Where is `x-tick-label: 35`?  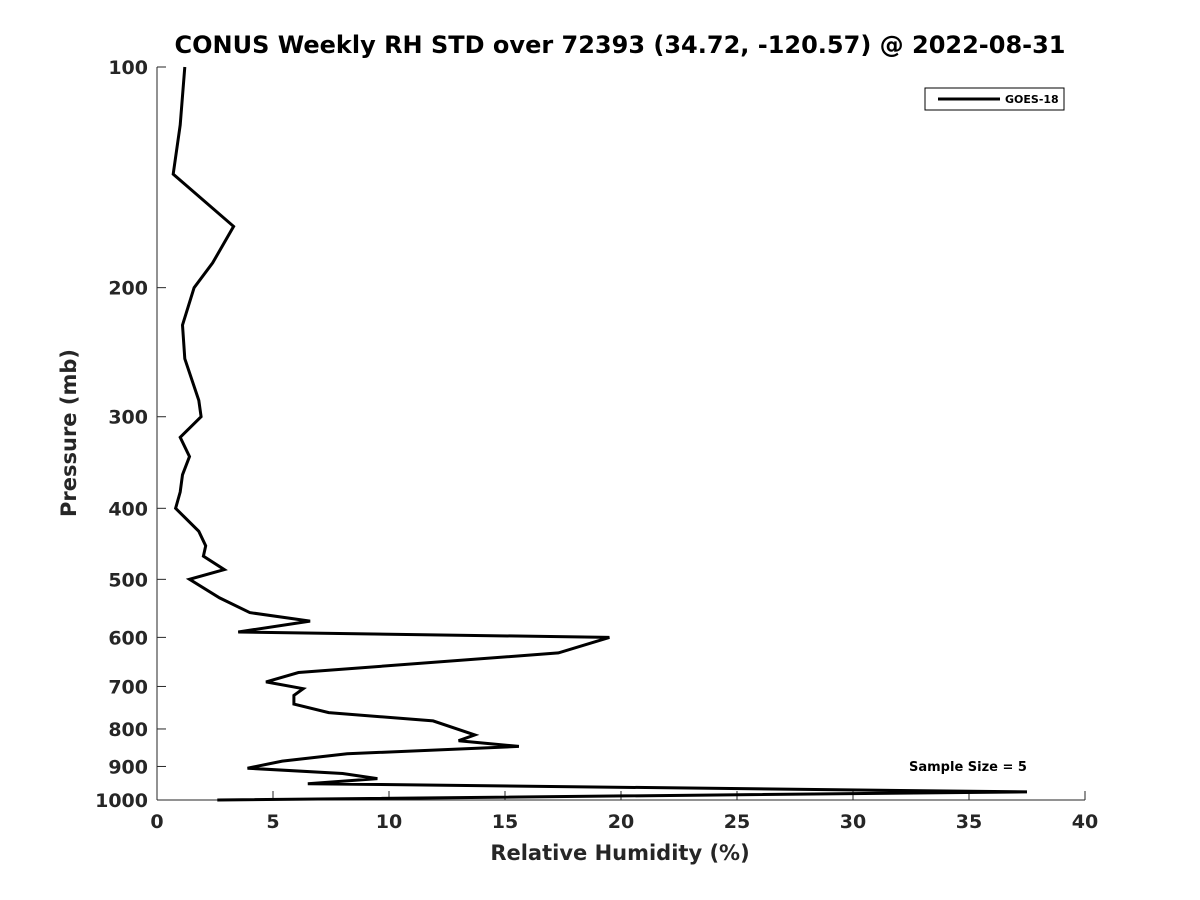 x-tick-label: 35 is located at coordinates (969, 822).